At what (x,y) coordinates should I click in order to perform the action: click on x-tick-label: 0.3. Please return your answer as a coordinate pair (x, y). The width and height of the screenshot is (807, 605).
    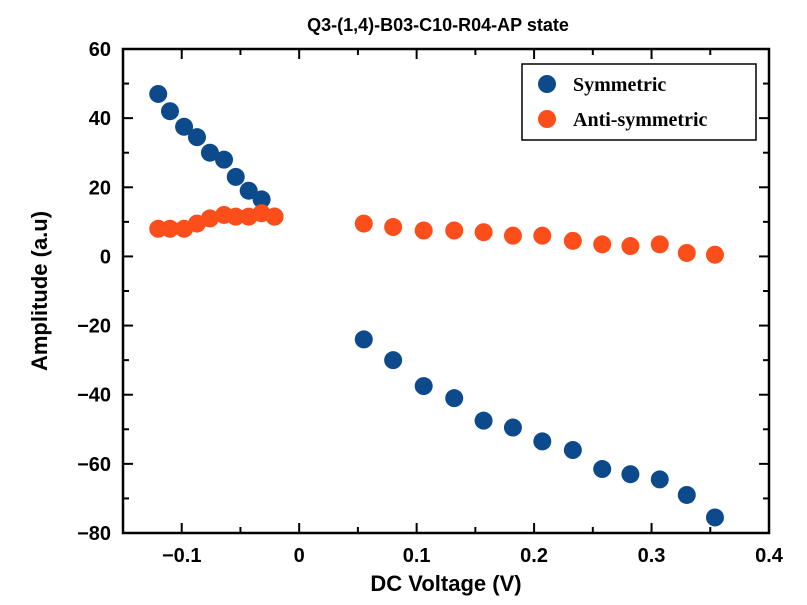
    Looking at the image, I should click on (652, 556).